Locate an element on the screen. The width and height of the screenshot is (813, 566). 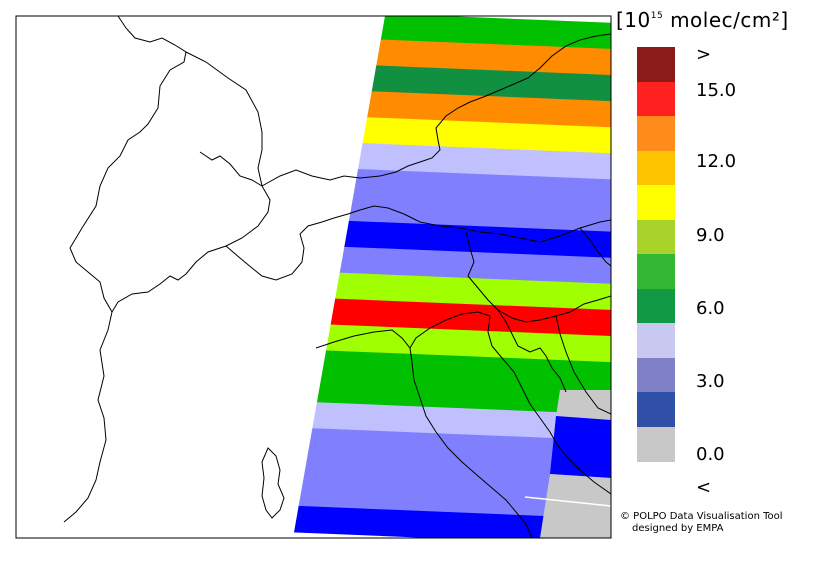
coast-adriatic is located at coordinates (549, 405).